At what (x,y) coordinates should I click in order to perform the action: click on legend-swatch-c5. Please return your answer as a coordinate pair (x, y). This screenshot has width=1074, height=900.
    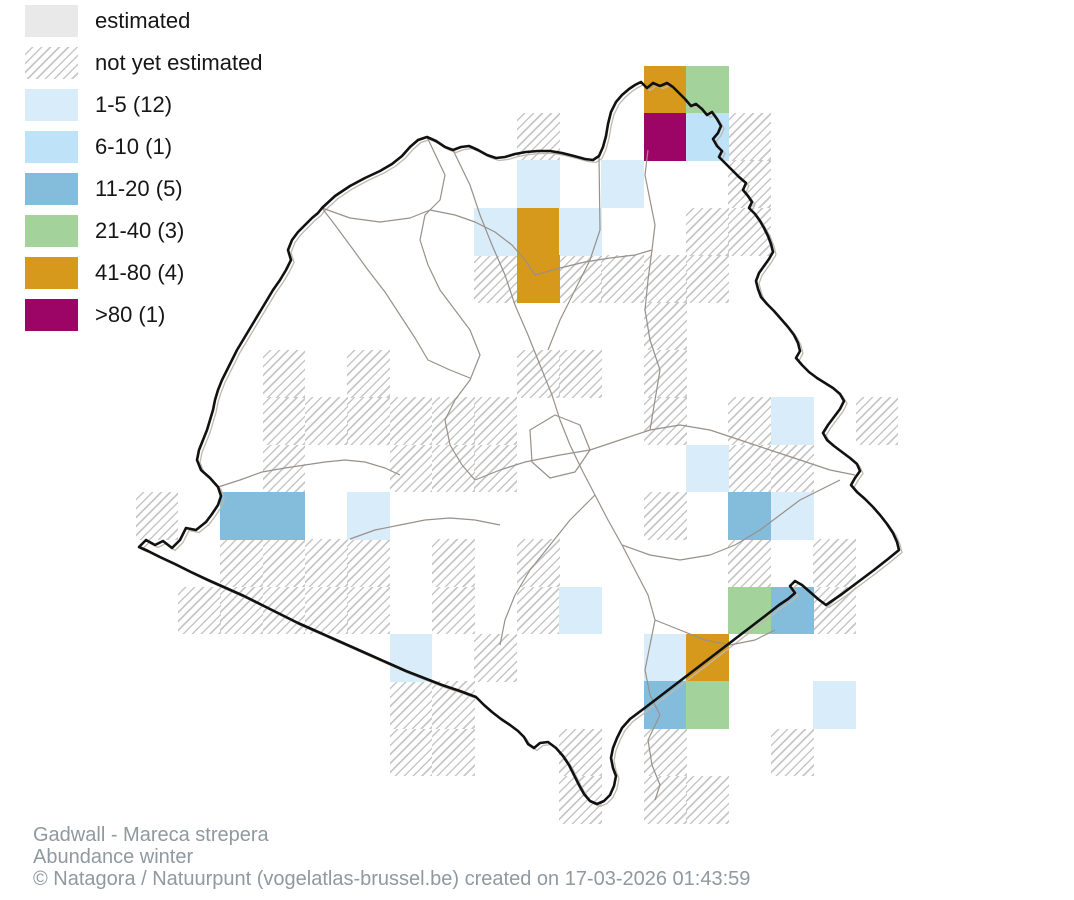
    Looking at the image, I should click on (51, 273).